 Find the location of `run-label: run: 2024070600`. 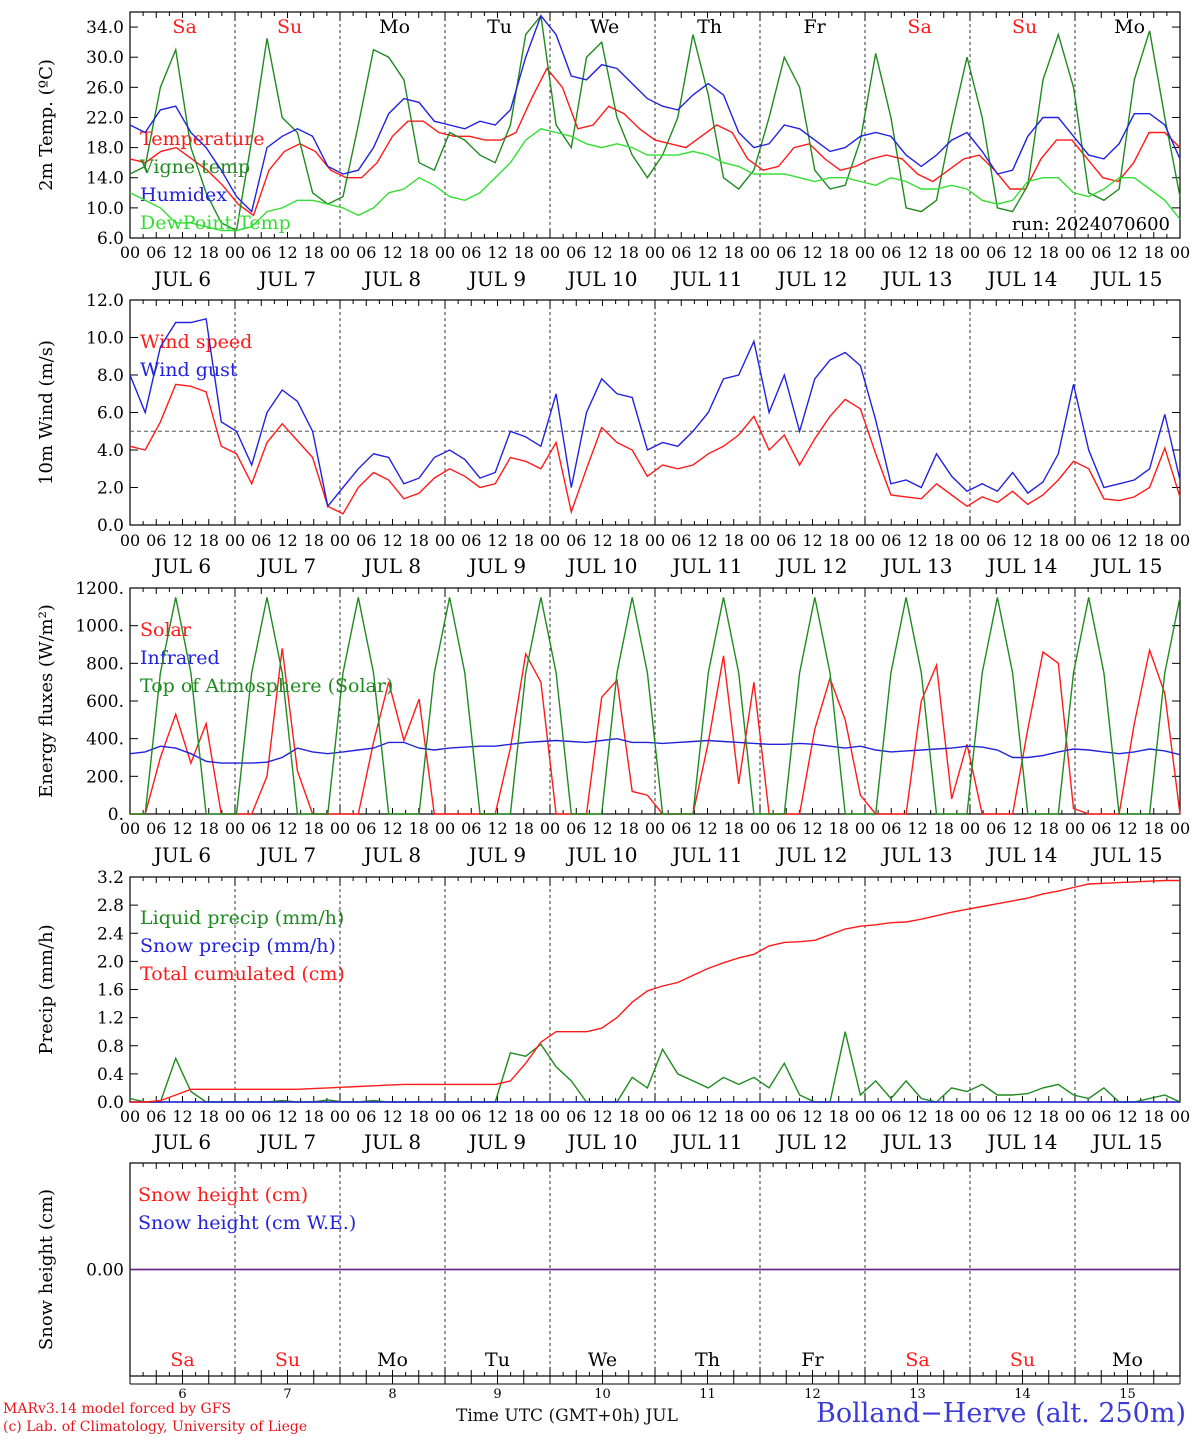

run-label: run: 2024070600 is located at coordinates (1091, 224).